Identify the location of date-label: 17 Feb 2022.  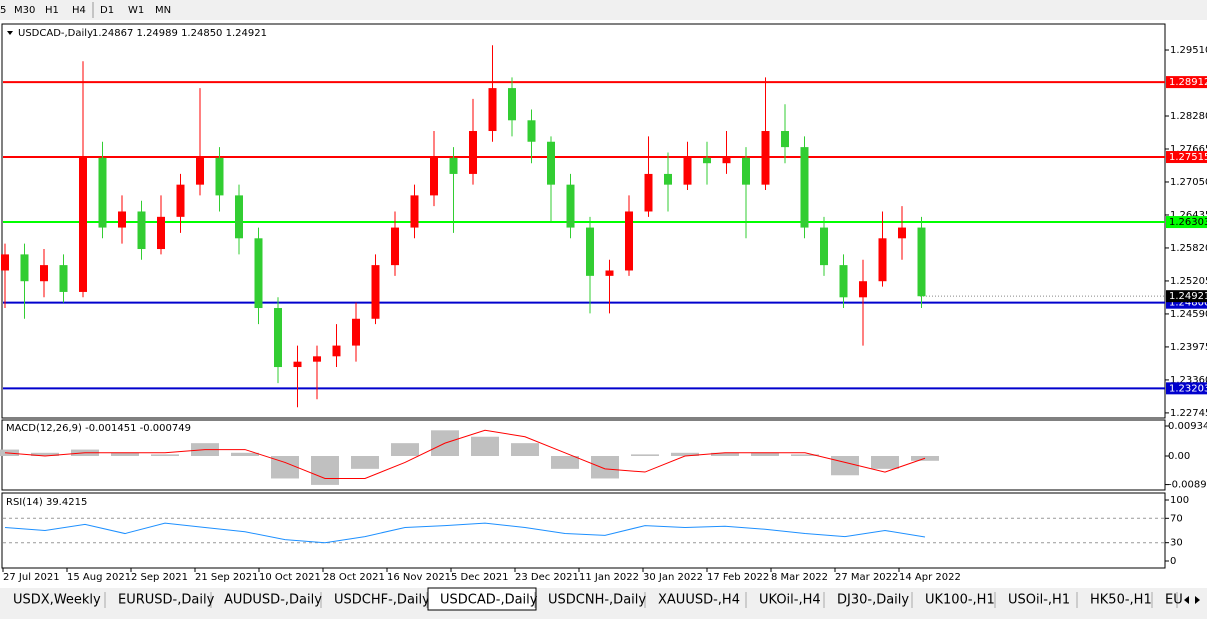
(738, 577).